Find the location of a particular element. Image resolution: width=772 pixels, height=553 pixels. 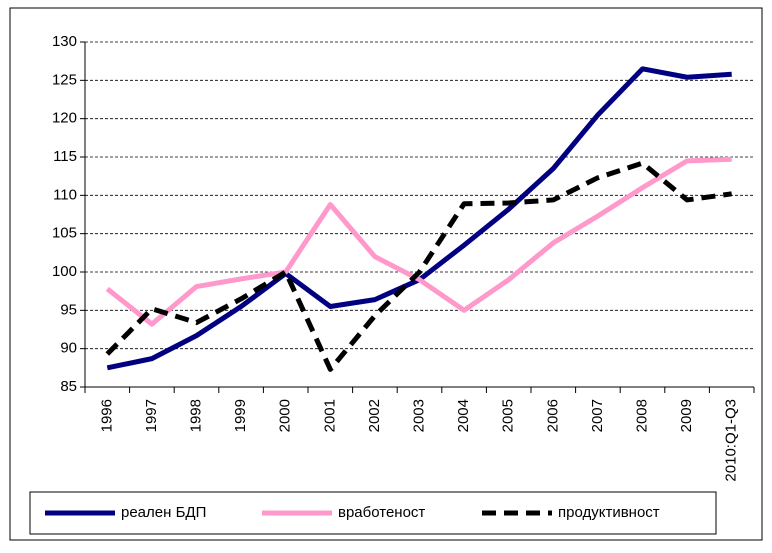

x-tick-label: 2004 is located at coordinates (463, 415).